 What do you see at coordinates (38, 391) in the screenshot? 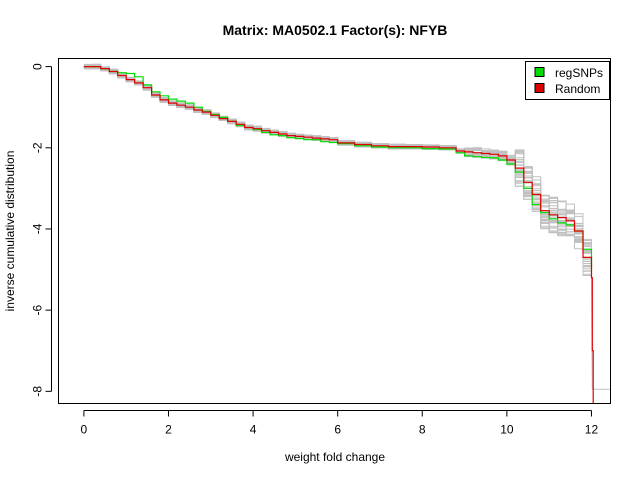
I see `y-tick-label: -8` at bounding box center [38, 391].